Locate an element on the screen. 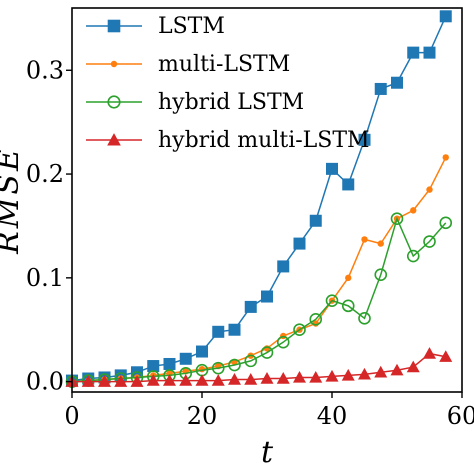 The height and width of the screenshot is (474, 474). legend-item: hybrid multi-LSTM is located at coordinates (228, 140).